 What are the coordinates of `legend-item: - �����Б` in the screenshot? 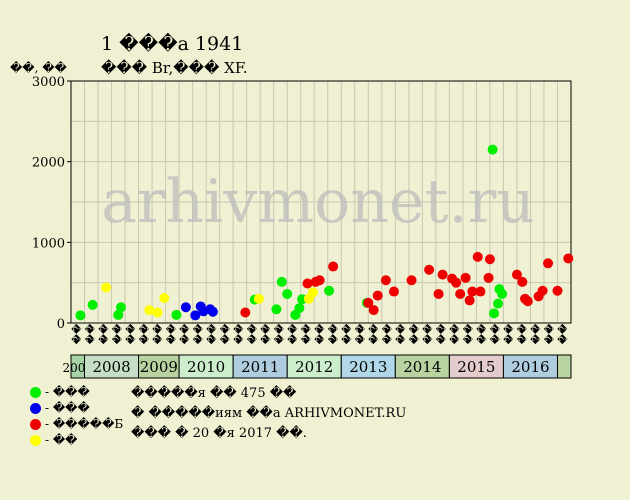 It's located at (76, 424).